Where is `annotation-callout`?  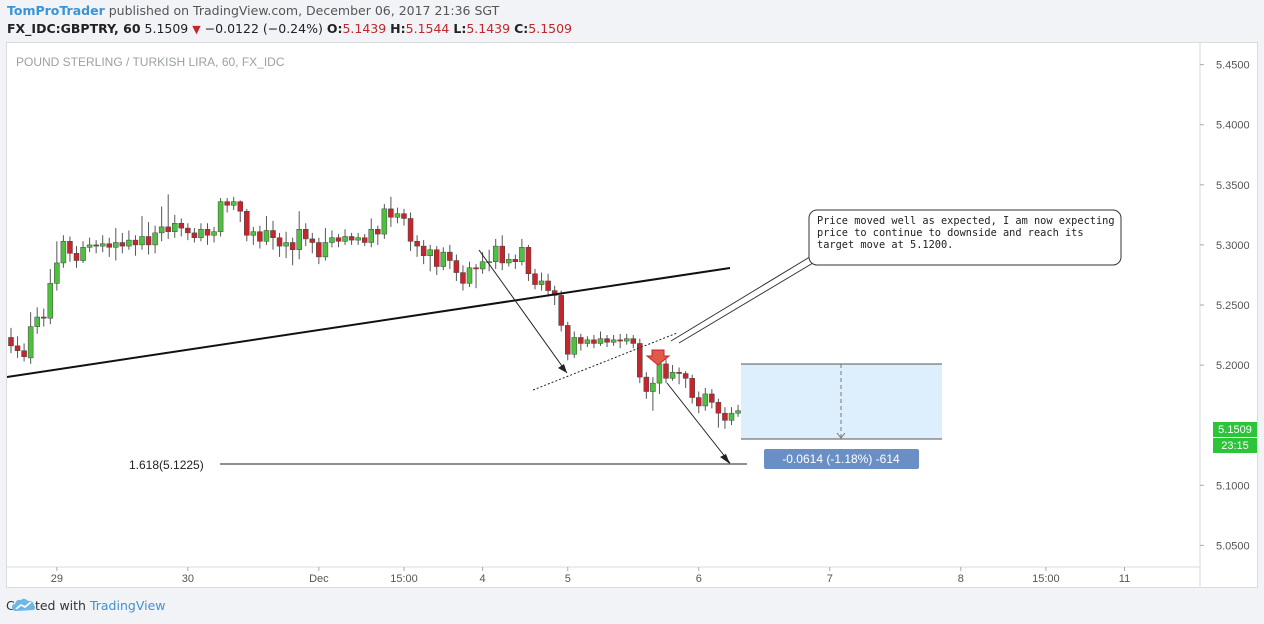 annotation-callout is located at coordinates (965, 237).